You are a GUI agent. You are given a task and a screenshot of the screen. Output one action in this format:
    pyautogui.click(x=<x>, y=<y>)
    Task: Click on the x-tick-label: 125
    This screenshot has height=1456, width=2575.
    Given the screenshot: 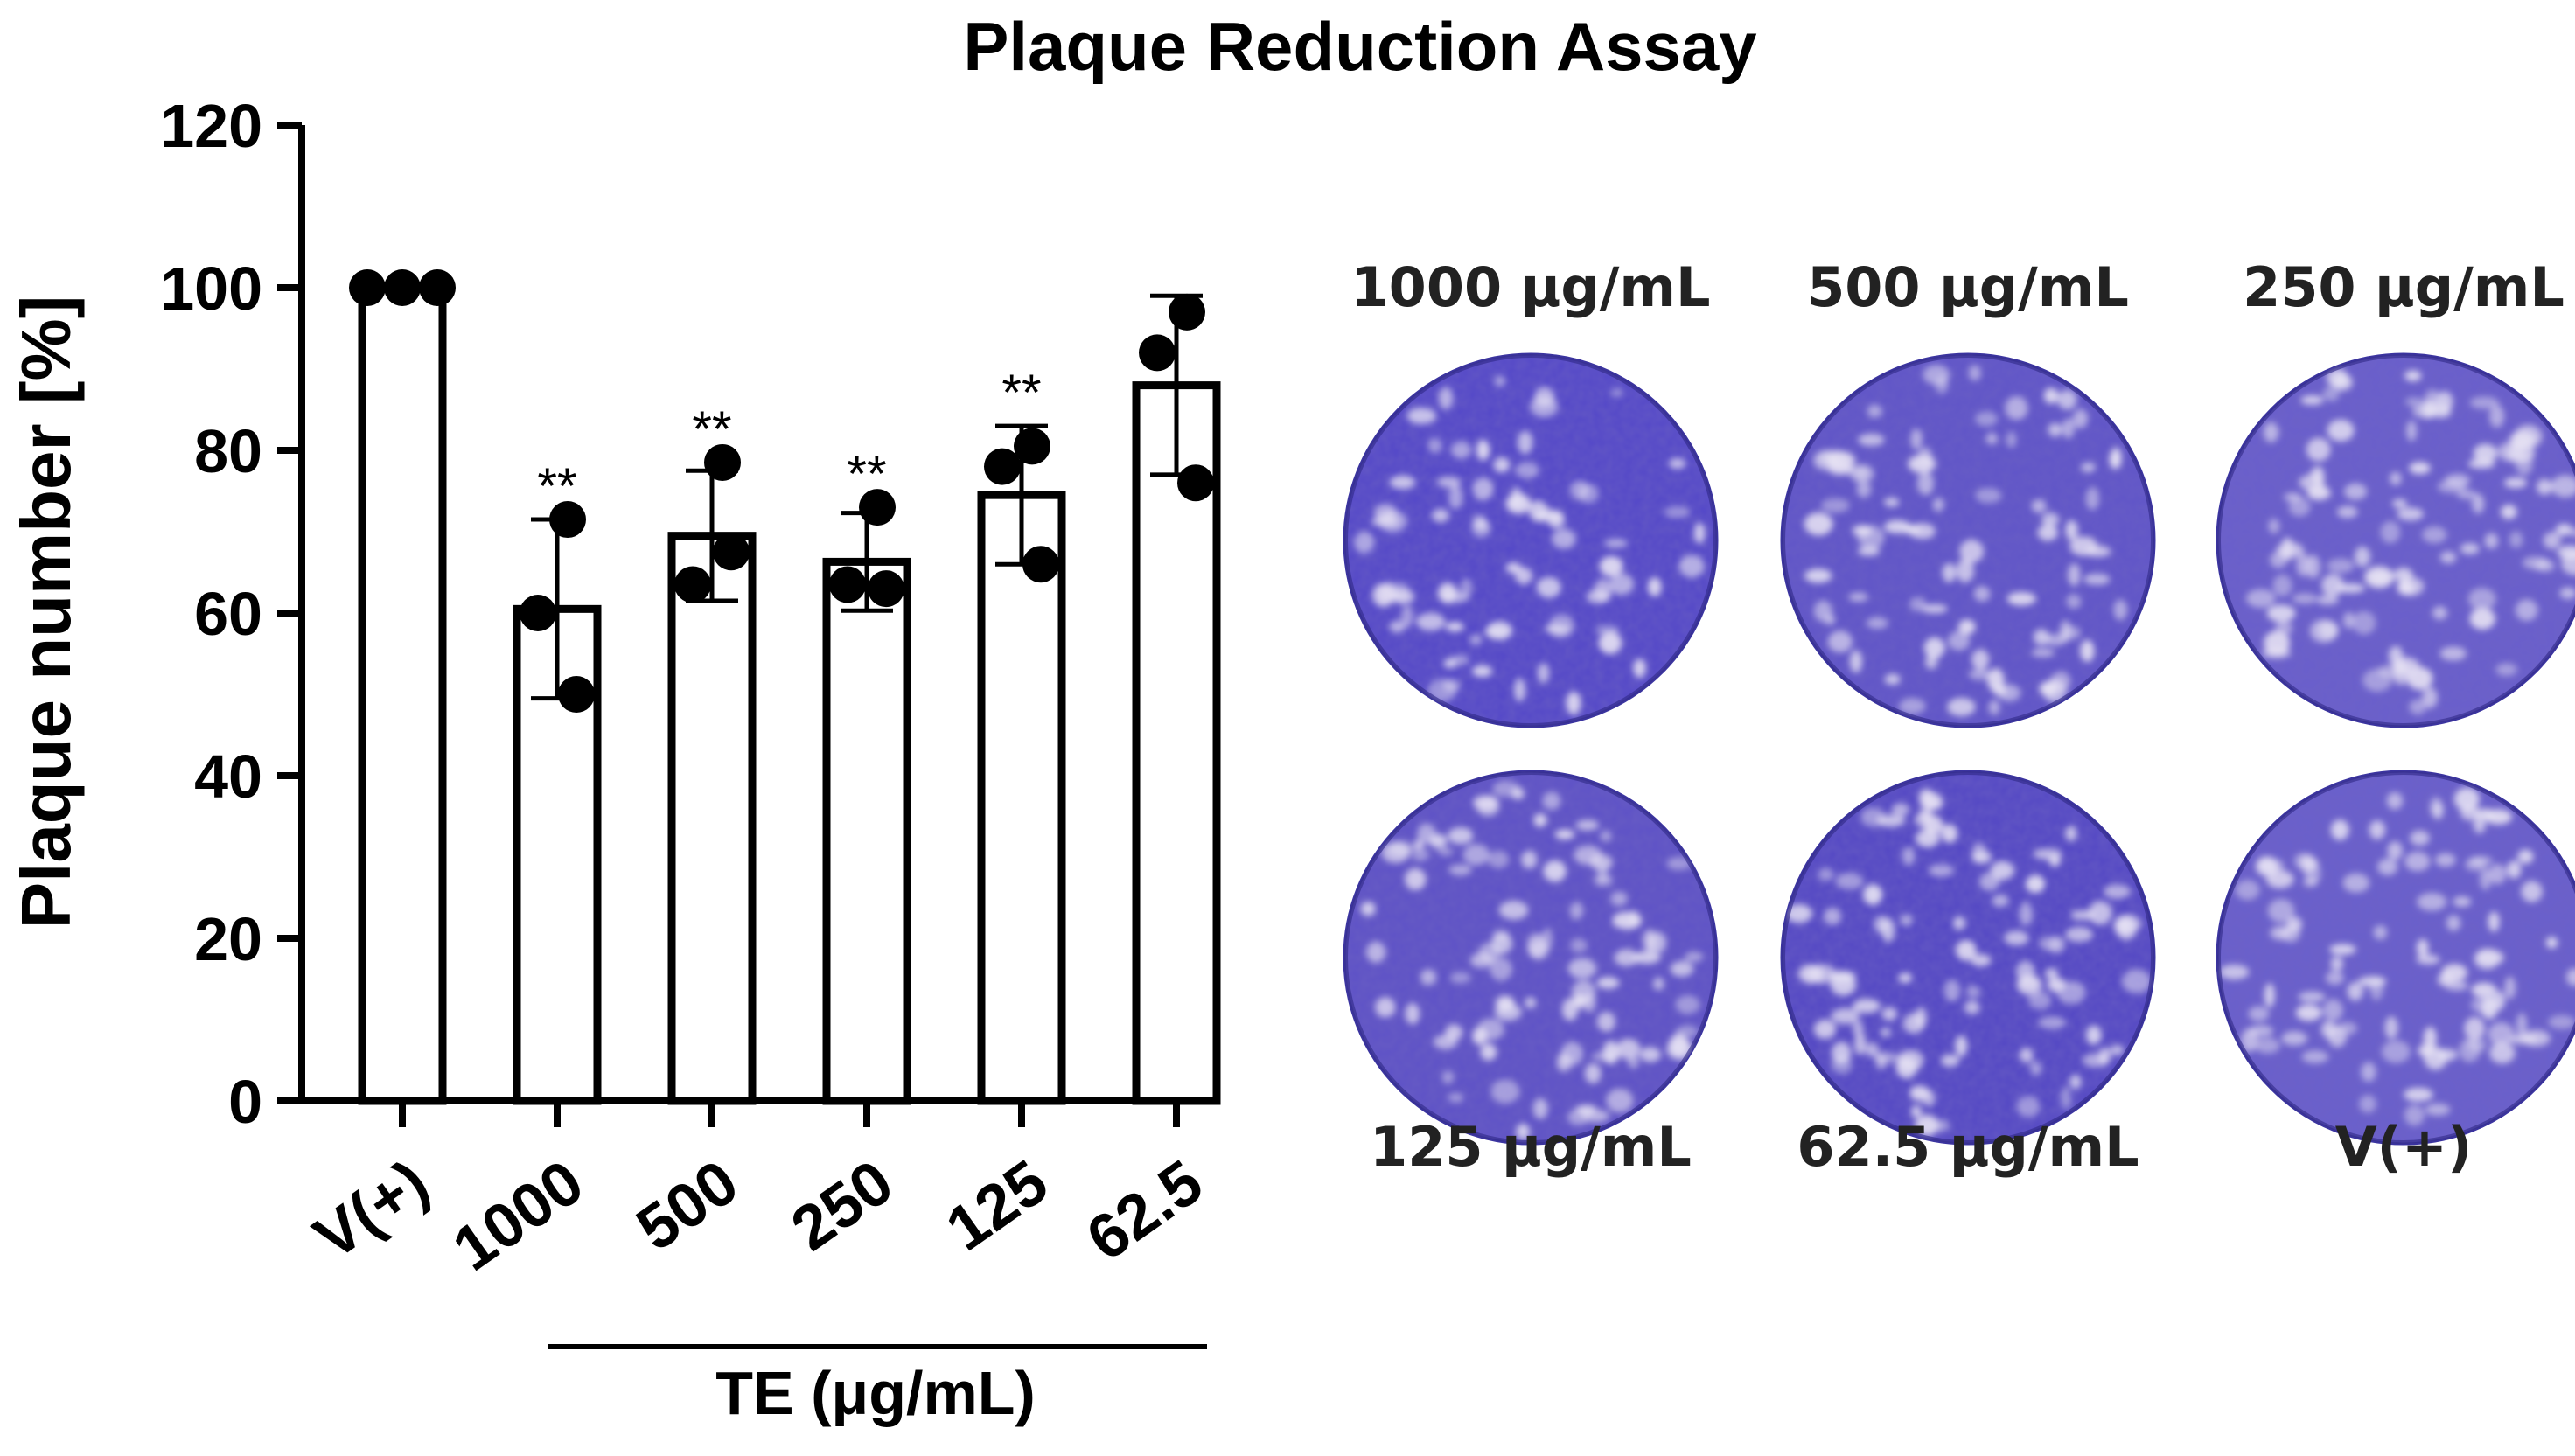 What is the action you would take?
    pyautogui.click(x=997, y=1205)
    